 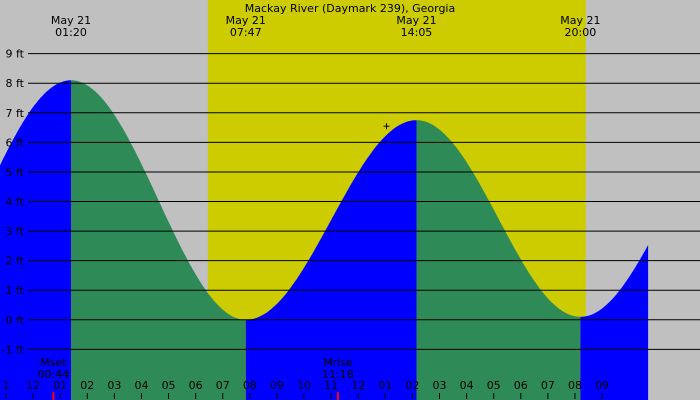 What do you see at coordinates (15, 320) in the screenshot?
I see `y-tick-label: 0 ft` at bounding box center [15, 320].